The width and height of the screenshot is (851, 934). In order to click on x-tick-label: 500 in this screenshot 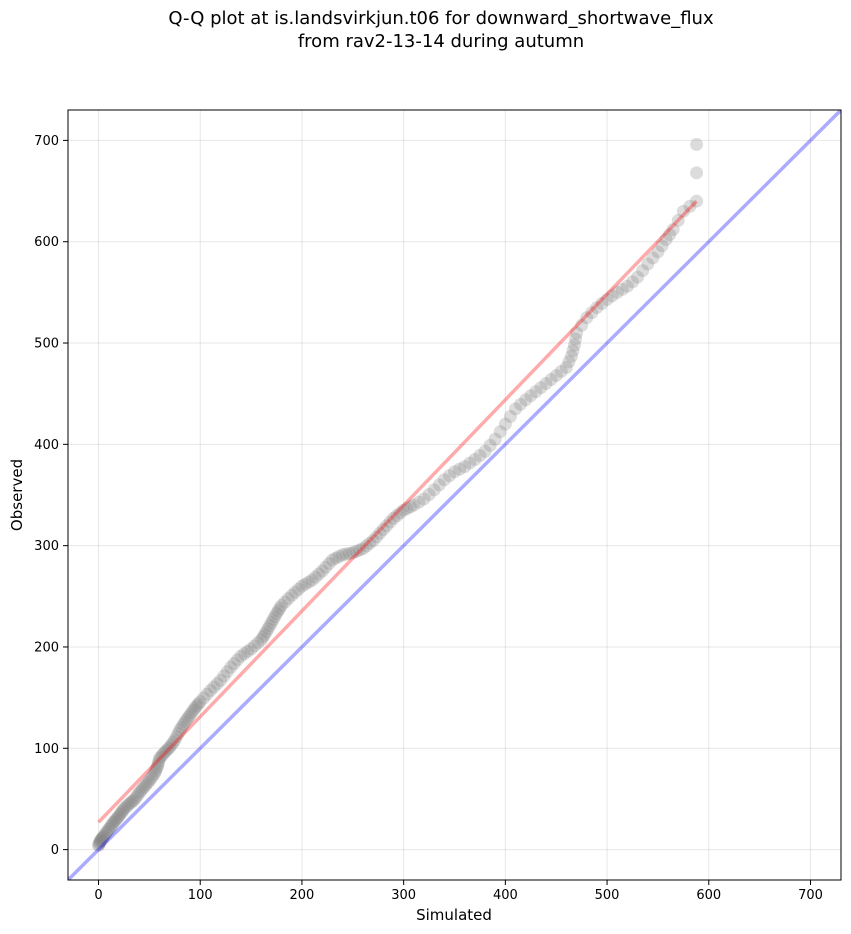, I will do `click(607, 895)`.